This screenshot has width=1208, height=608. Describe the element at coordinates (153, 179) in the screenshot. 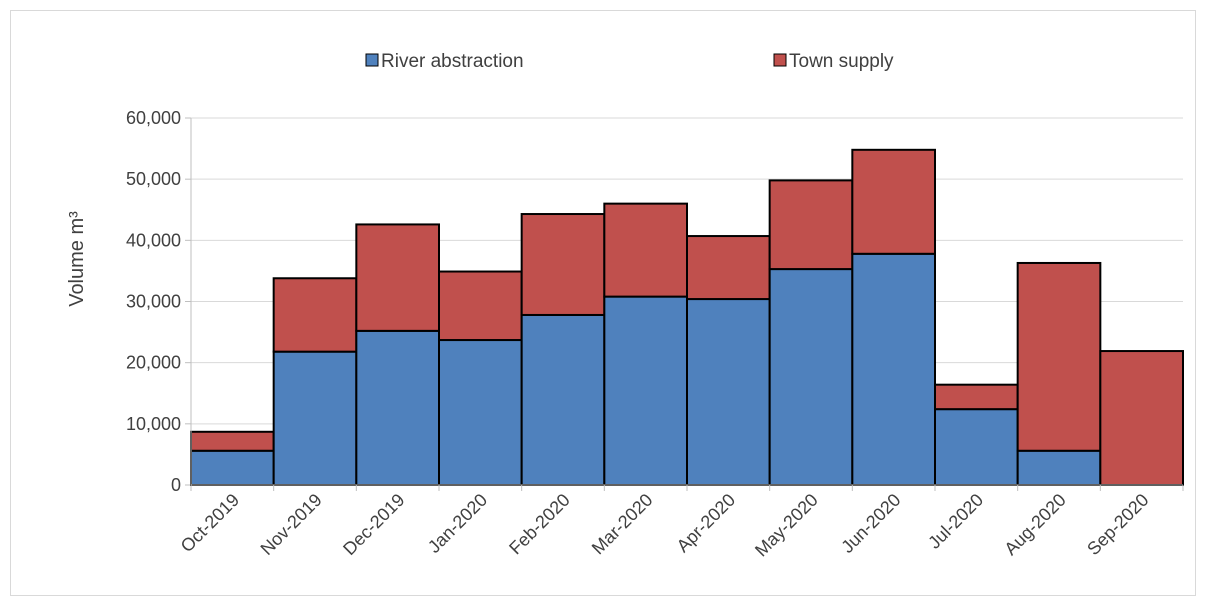

I see `y-tick-label: 50,000` at that location.